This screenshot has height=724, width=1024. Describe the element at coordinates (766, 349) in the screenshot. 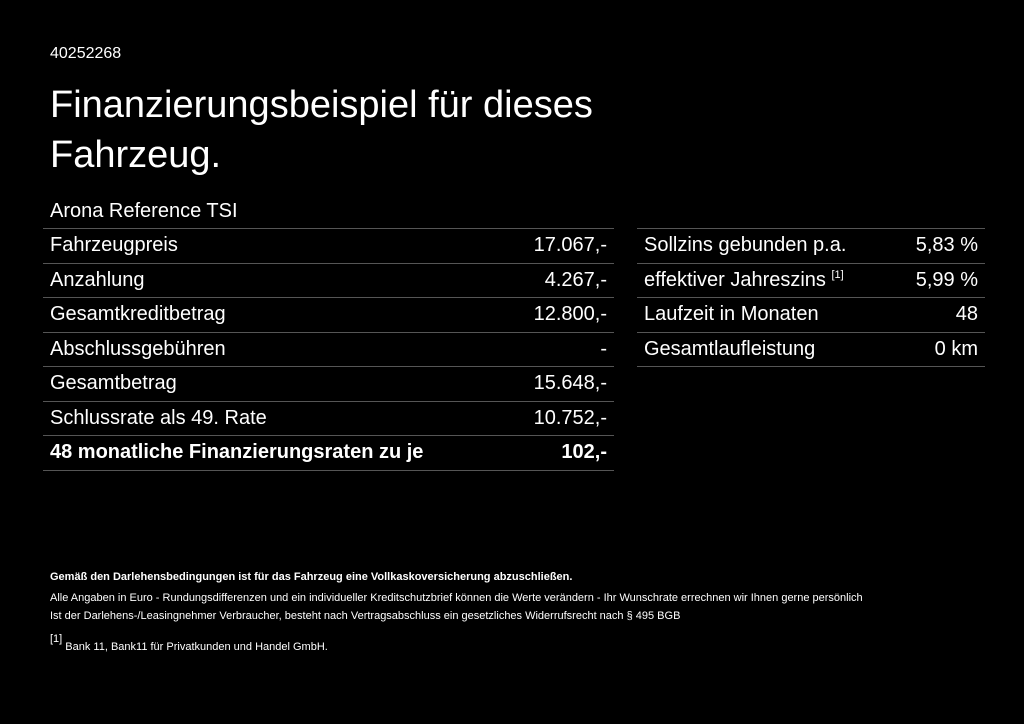

I see `row-label: Gesamtlaufleistung` at that location.